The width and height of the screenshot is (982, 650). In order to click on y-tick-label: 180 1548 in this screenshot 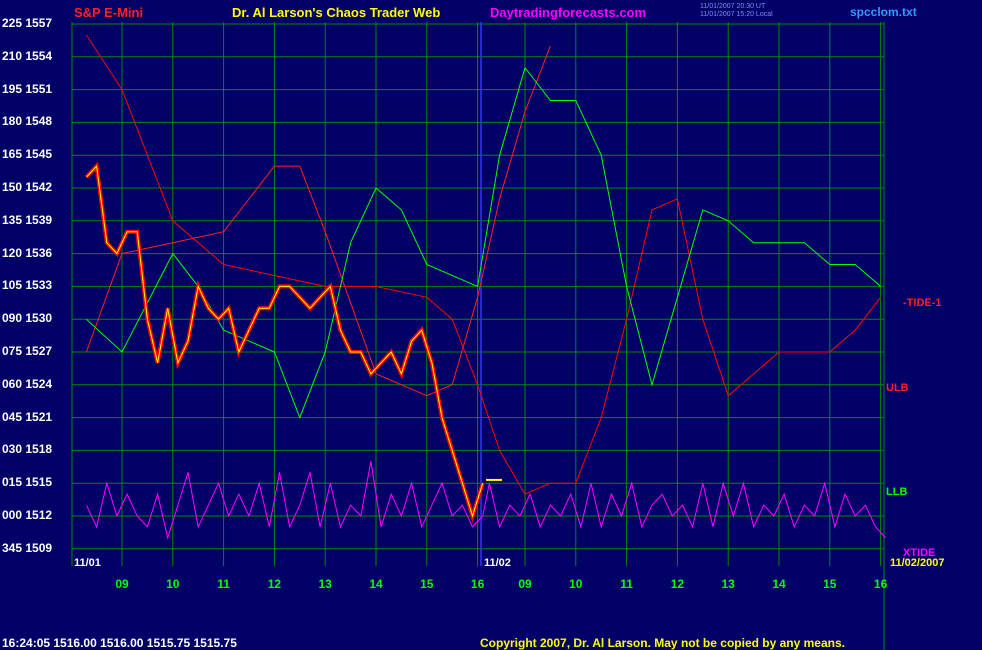, I will do `click(27, 121)`.